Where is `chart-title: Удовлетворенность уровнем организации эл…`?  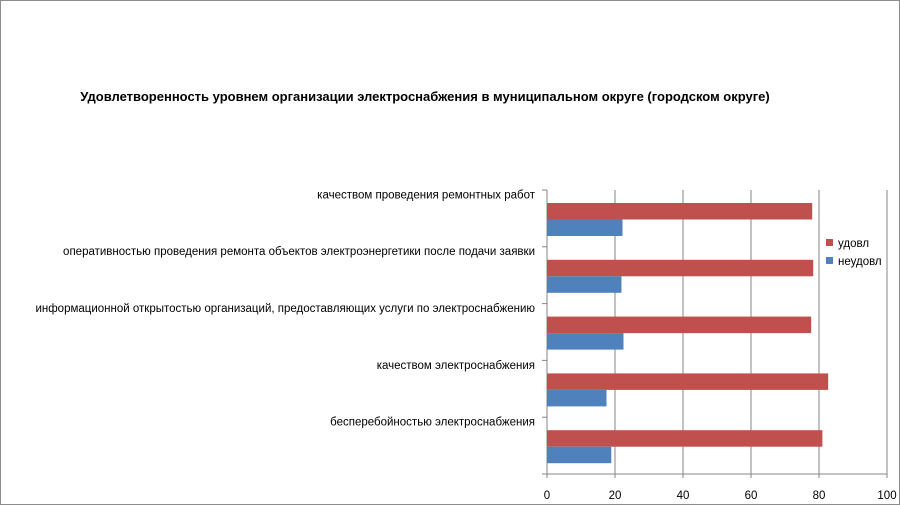
chart-title: Удовлетворенность уровнем организации эл… is located at coordinates (425, 96).